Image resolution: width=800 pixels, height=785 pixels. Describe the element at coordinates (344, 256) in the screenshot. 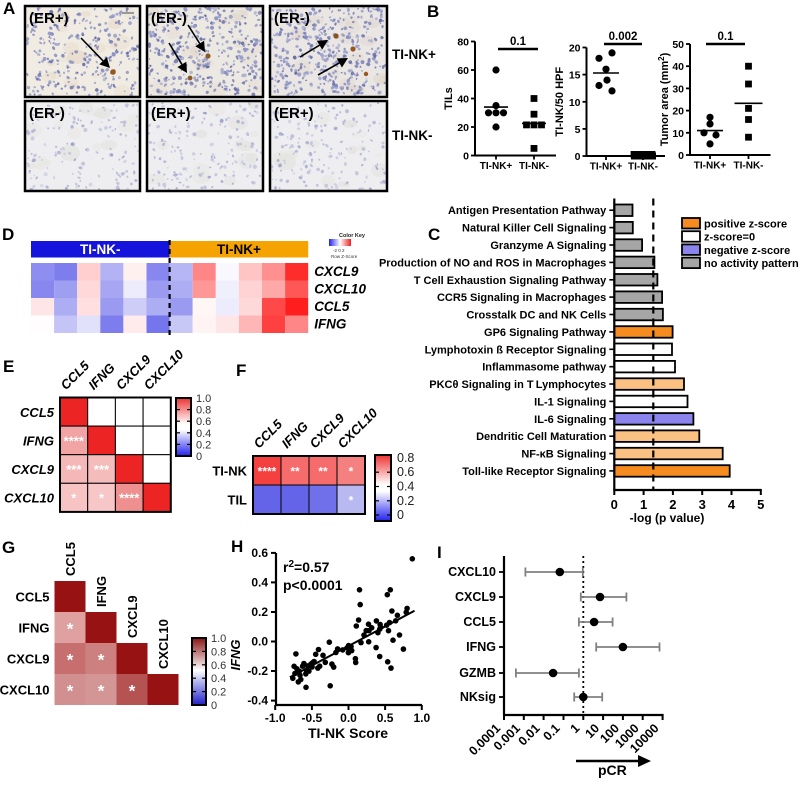

I see `svg-text: Row Z-Score` at that location.